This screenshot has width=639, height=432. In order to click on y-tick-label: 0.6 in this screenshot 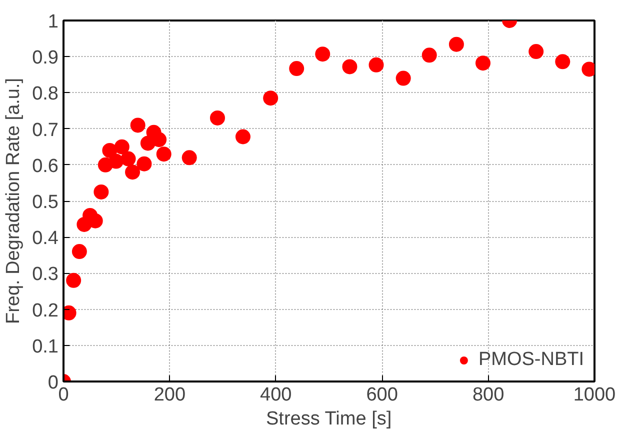, I will do `click(45, 166)`.